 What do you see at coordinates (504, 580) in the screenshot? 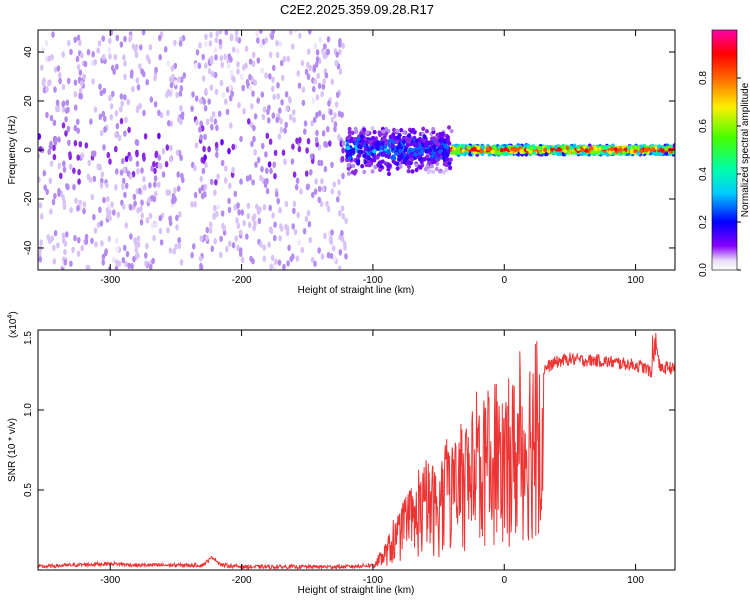
I see `bottom-x-tick-label: 0` at bounding box center [504, 580].